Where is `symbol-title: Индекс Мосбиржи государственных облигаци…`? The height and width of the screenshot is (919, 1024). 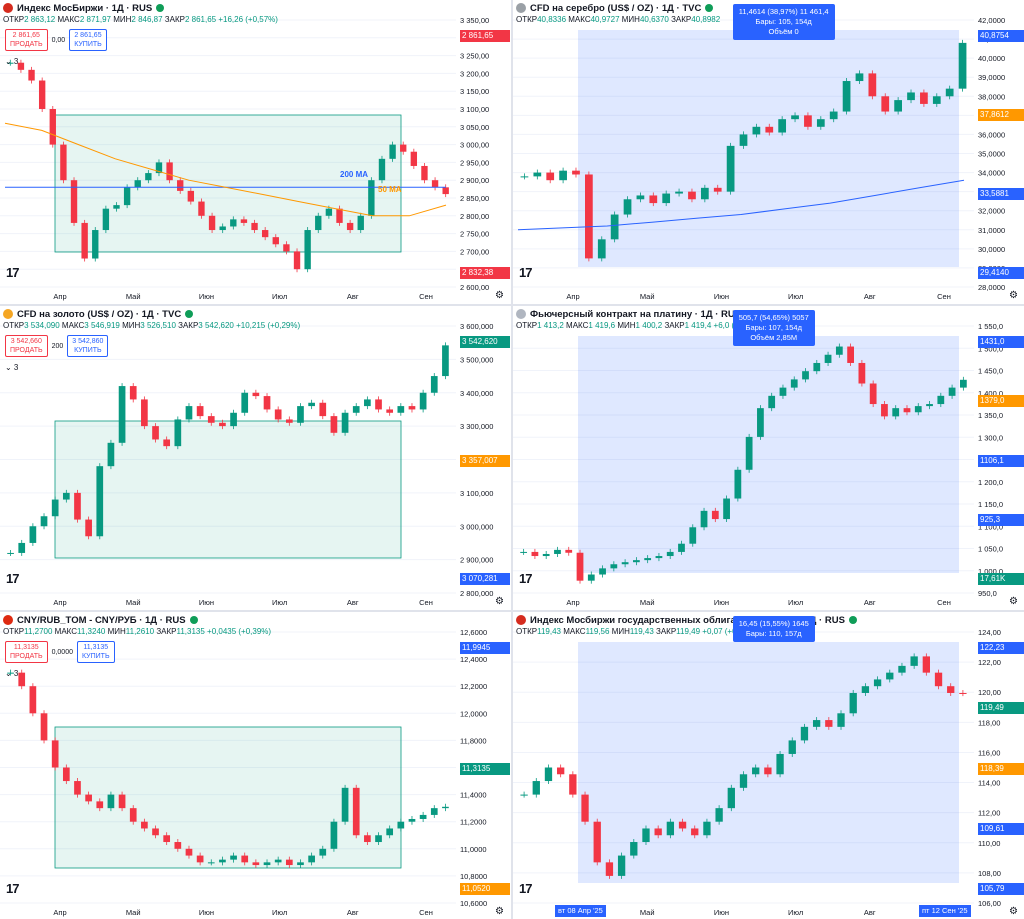
symbol-title: Индекс Мосбиржи государственных облигаци… is located at coordinates (687, 620).